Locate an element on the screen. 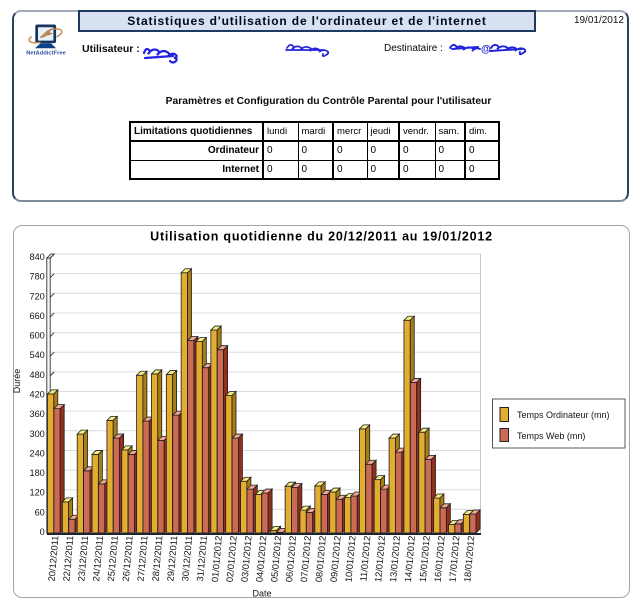 The image size is (644, 612). svg-text: 360 is located at coordinates (36, 414).